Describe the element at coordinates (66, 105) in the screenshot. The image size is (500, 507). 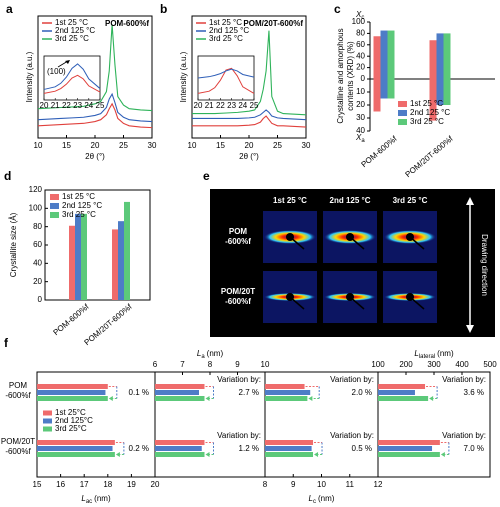
I see `inset-x-tick-label: 22` at that location.